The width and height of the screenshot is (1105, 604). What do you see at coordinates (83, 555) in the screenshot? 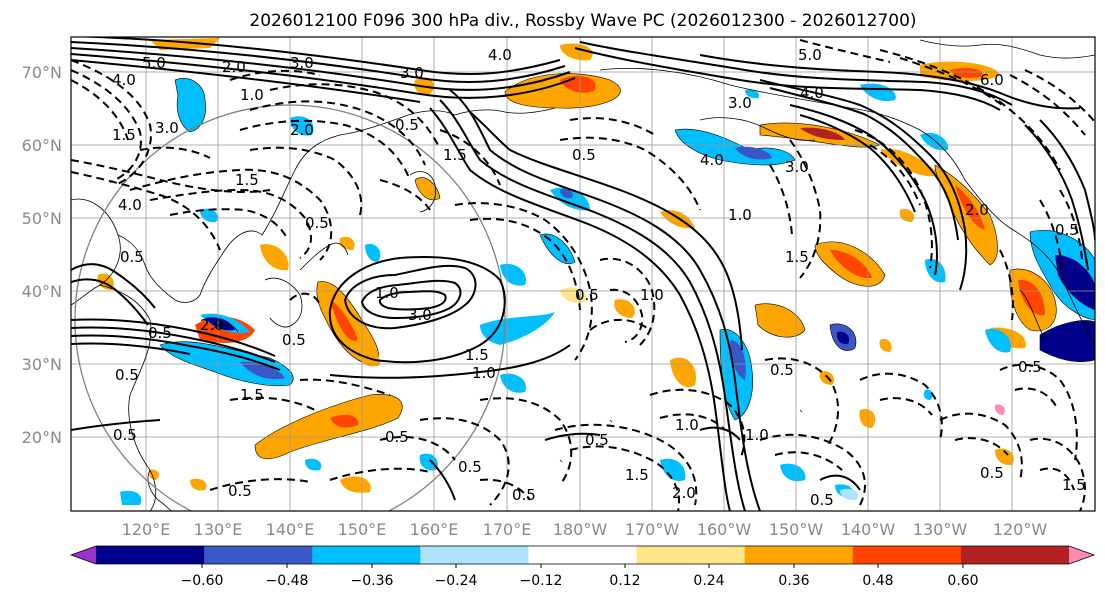
I see `colorbar-extend-min` at bounding box center [83, 555].